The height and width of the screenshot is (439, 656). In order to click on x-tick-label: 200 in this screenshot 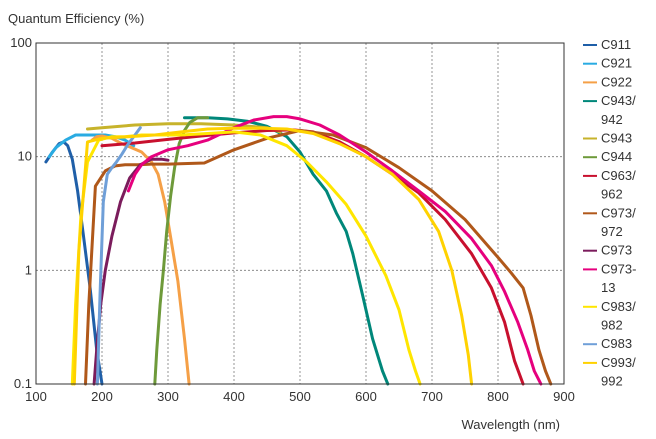, I will do `click(102, 396)`.